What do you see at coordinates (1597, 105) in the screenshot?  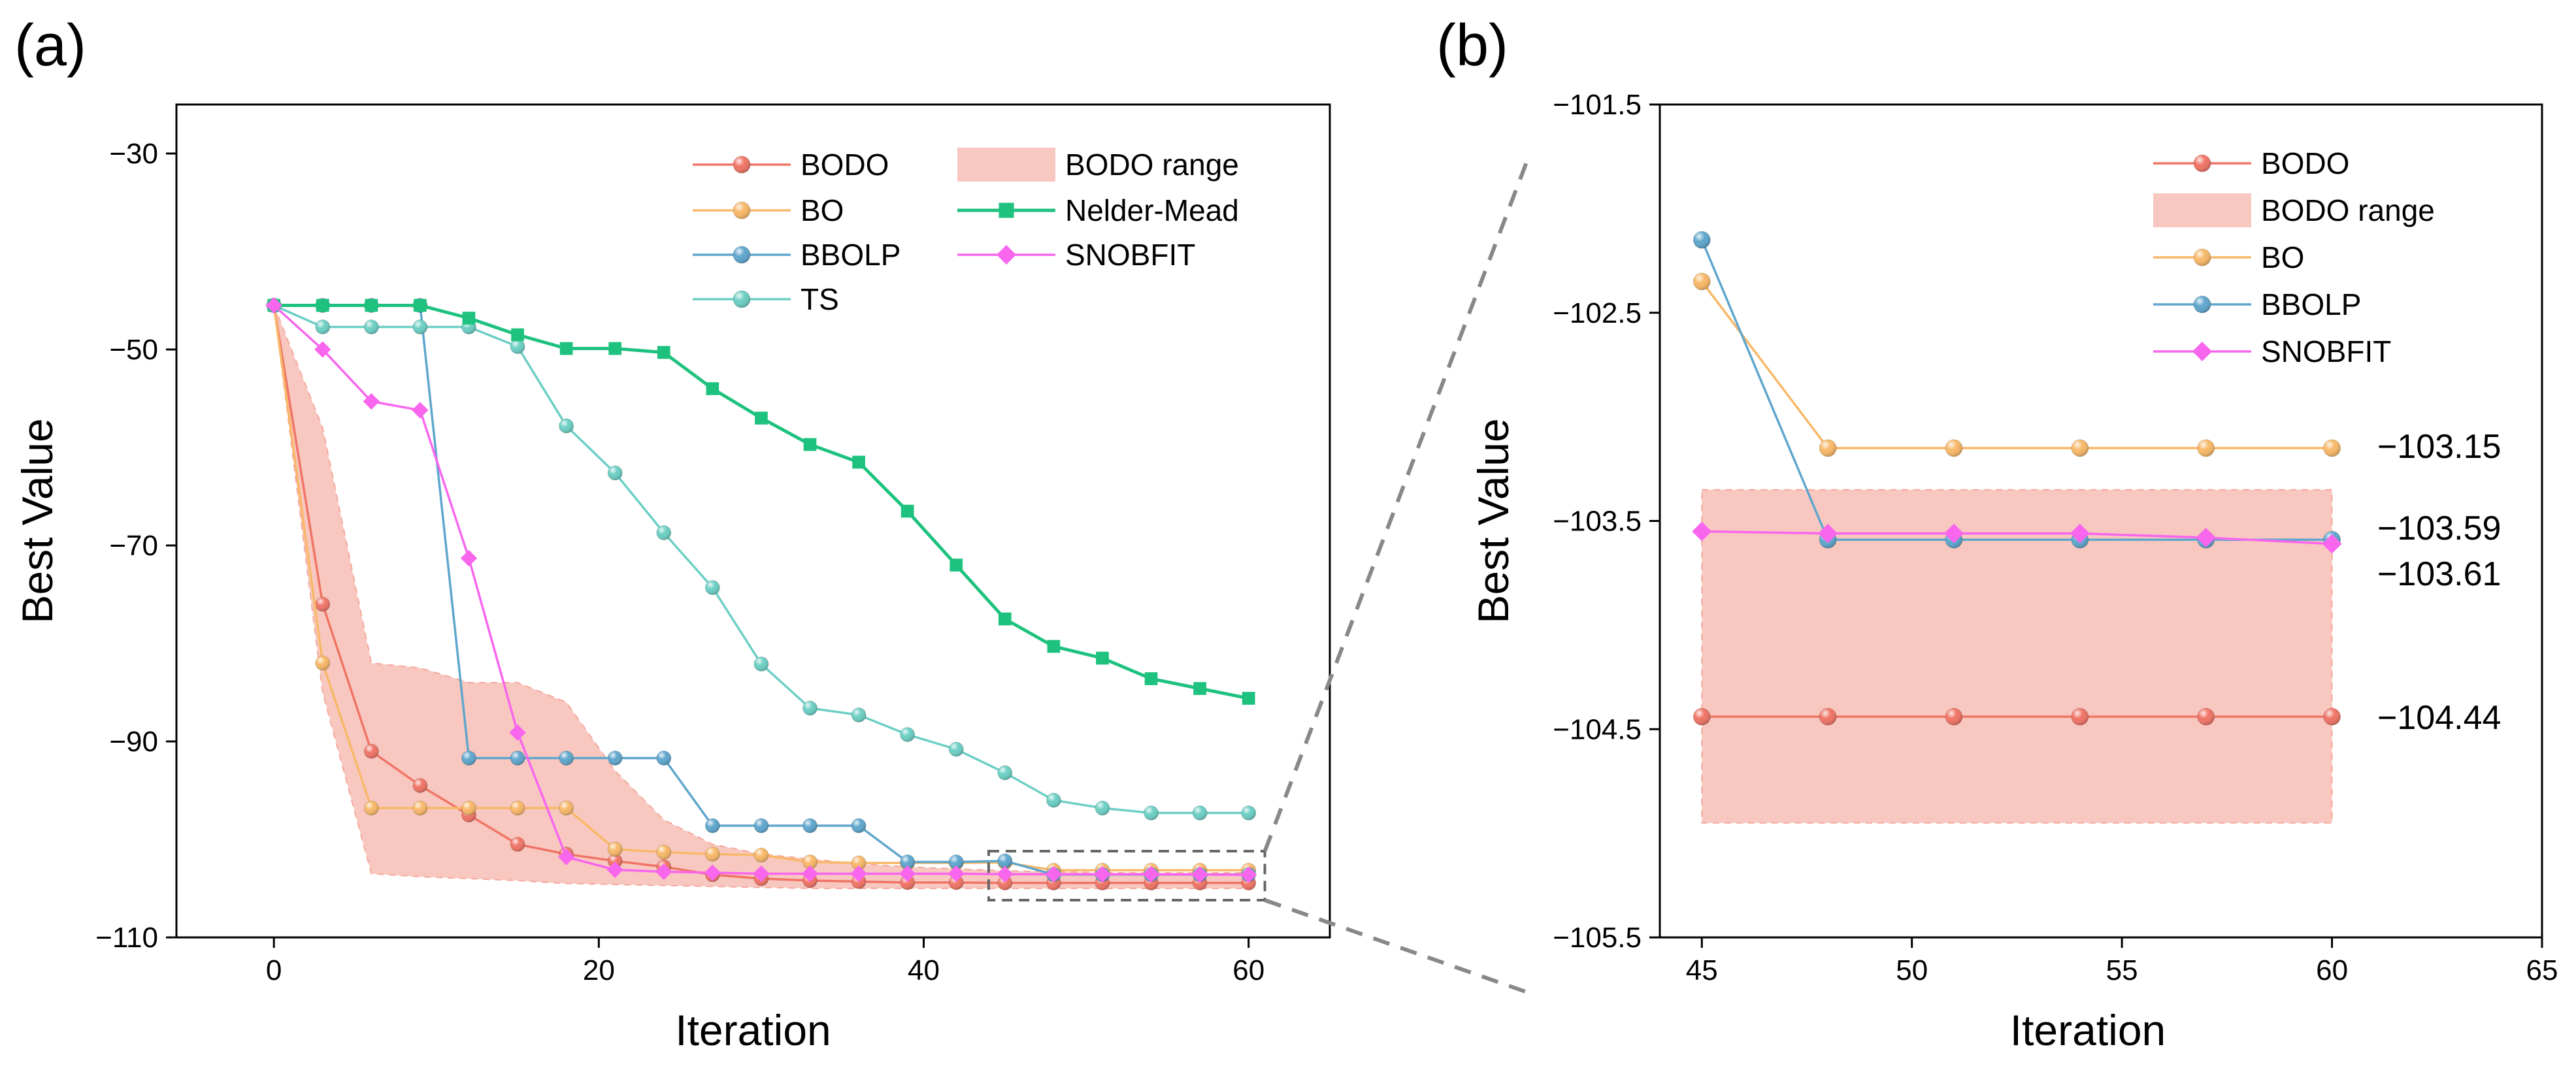 I see `y-tick-label: −101.5` at bounding box center [1597, 105].